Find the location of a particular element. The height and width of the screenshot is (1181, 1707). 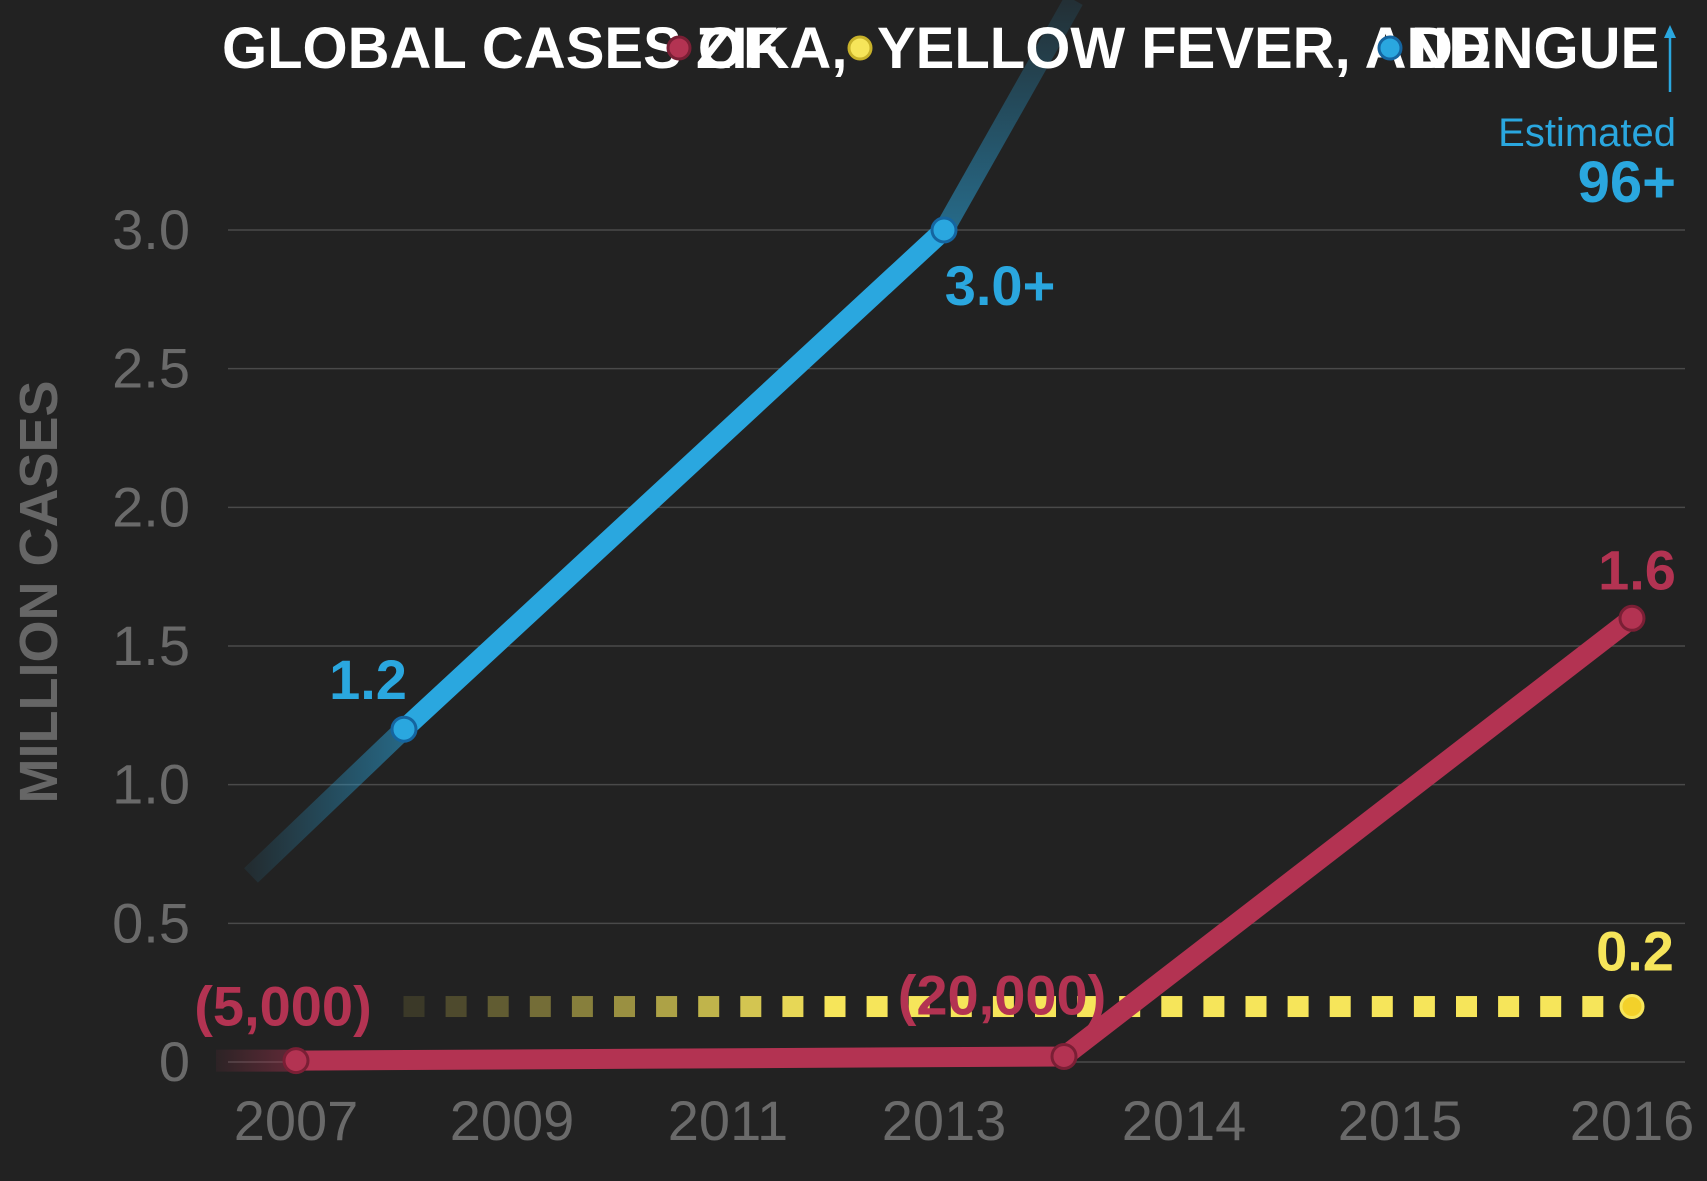

title-prefix: GLOBAL CASES OF is located at coordinates (500, 48).